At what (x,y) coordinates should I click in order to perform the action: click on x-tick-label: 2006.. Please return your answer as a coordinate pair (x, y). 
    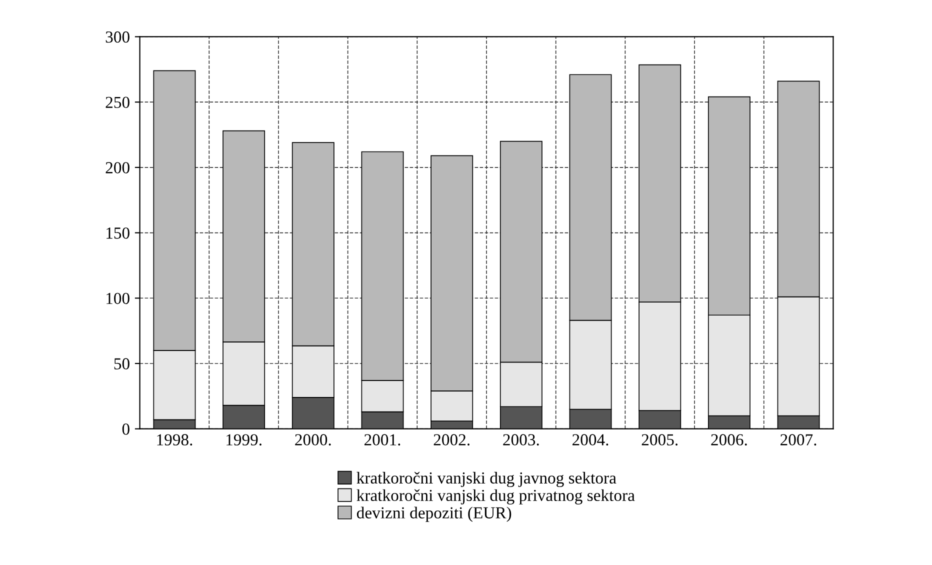
    Looking at the image, I should click on (729, 440).